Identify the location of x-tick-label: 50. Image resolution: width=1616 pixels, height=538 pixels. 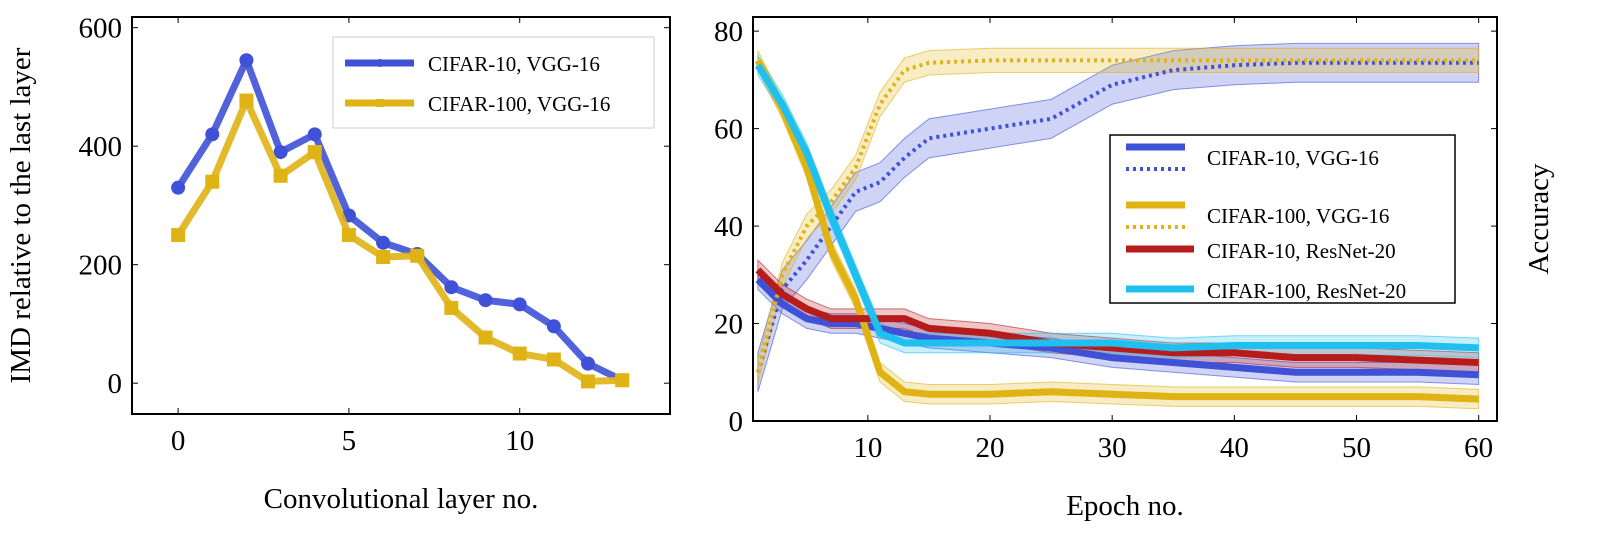
(1356, 448).